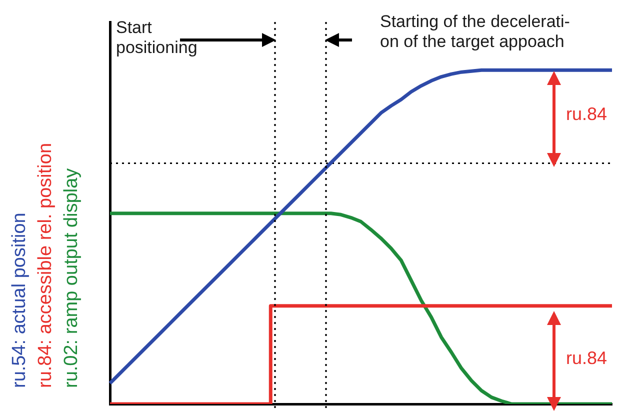 This screenshot has width=618, height=412. I want to click on text: ru.54: actual position, so click(19, 300).